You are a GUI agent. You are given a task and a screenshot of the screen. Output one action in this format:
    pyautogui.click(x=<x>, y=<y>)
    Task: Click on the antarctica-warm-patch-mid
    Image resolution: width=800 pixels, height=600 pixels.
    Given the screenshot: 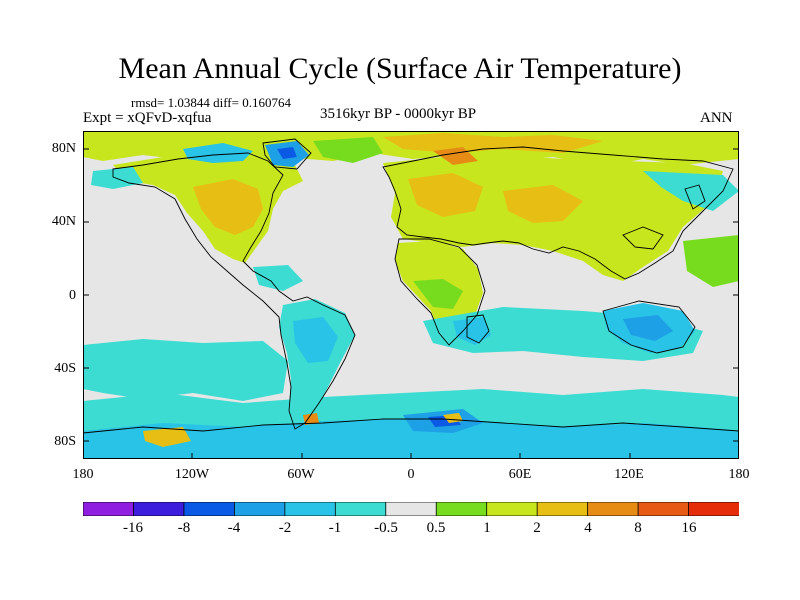 What is the action you would take?
    pyautogui.click(x=311, y=419)
    